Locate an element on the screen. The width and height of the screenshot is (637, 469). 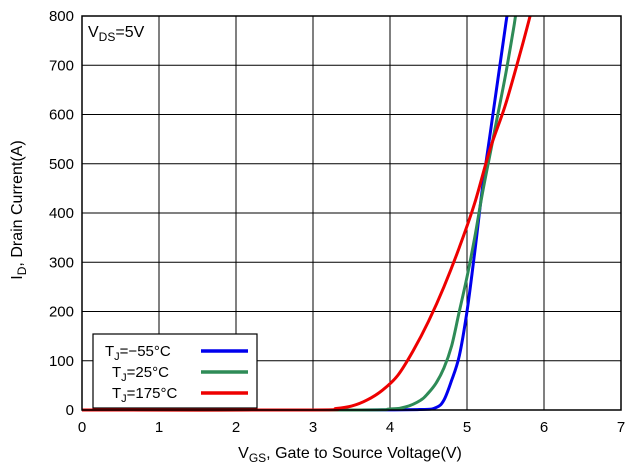
y-tick-label: 0 is located at coordinates (70, 410).